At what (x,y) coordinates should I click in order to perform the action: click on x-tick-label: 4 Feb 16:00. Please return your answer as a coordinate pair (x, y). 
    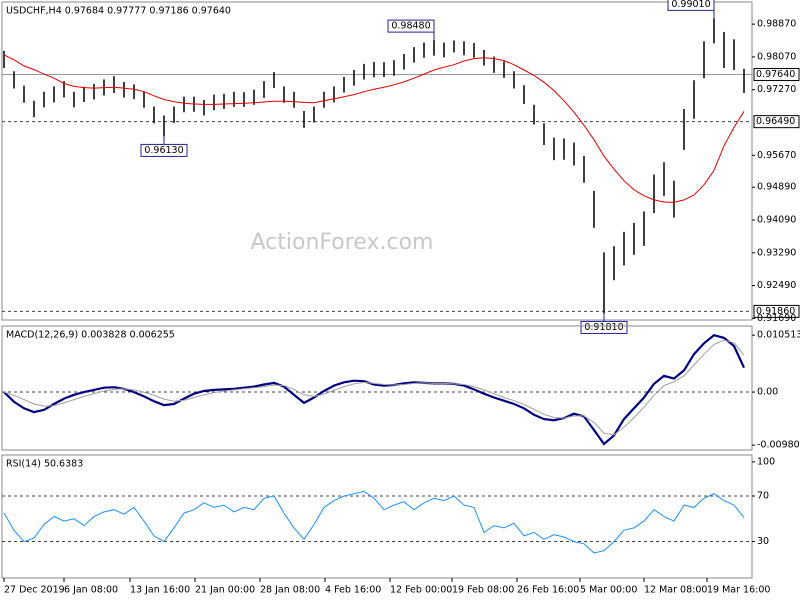
    Looking at the image, I should click on (353, 590).